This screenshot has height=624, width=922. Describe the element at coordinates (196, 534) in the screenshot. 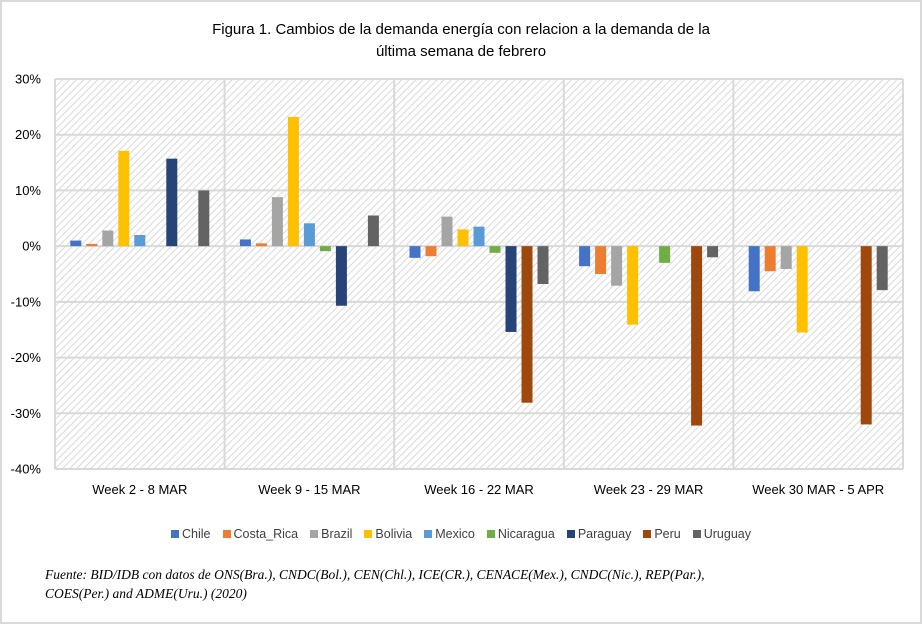

I see `legend-label: Chile` at that location.